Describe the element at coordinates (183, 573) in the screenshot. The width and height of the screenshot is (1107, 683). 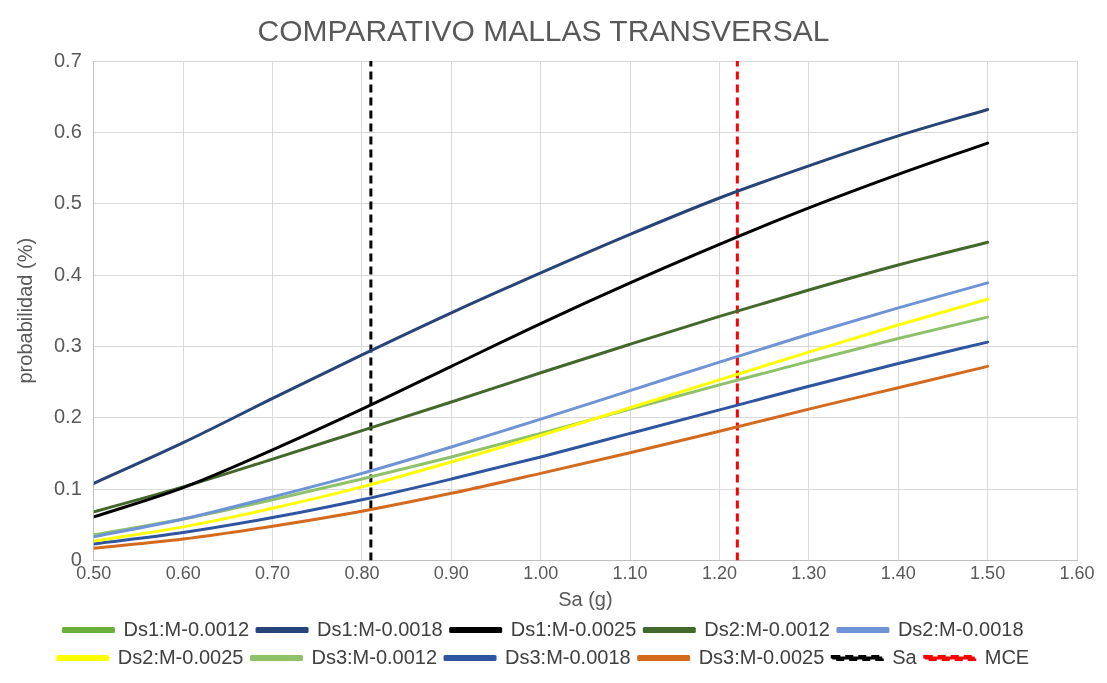
I see `x-tick-label: 0.60` at that location.